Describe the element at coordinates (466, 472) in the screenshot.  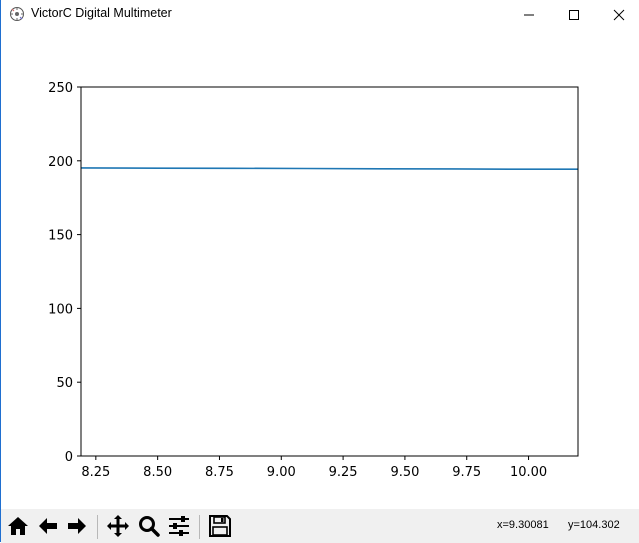
I see `x-tick-label: 9.75` at that location.